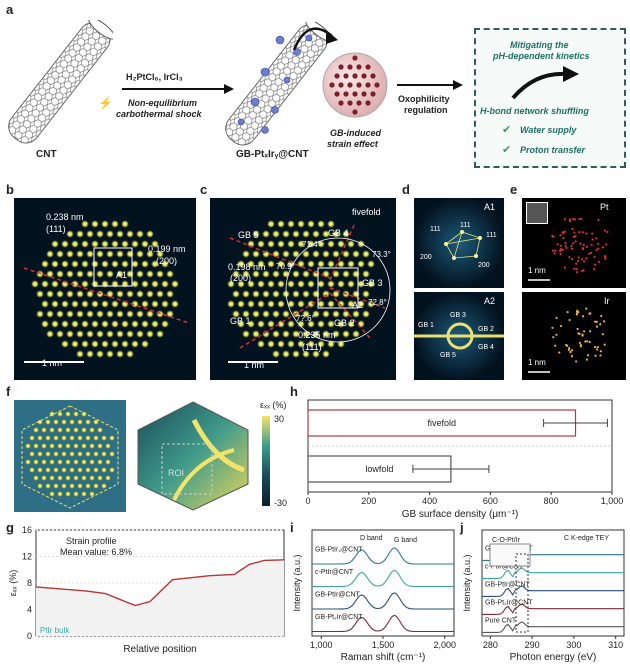  What do you see at coordinates (160, 597) in the screenshot?
I see `strain-area` at bounding box center [160, 597].